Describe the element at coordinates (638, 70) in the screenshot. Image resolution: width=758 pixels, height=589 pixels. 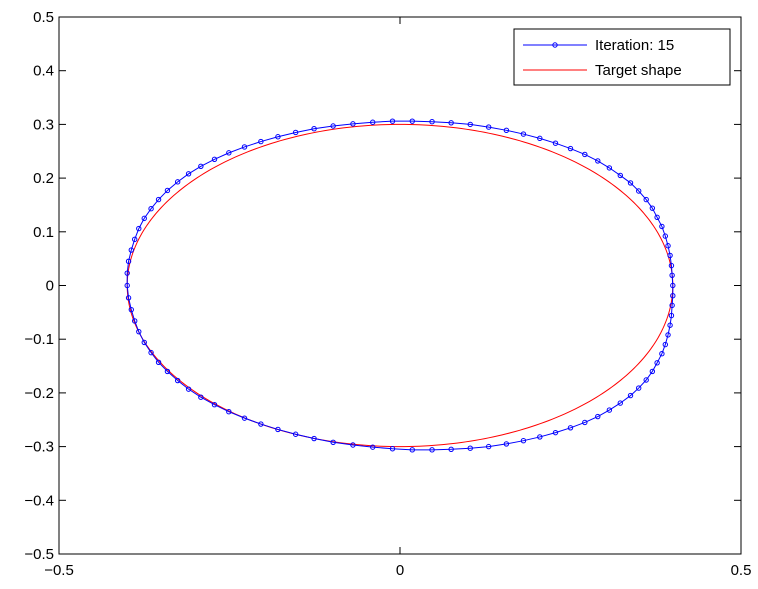
I see `legend-label-target: Target shape` at that location.